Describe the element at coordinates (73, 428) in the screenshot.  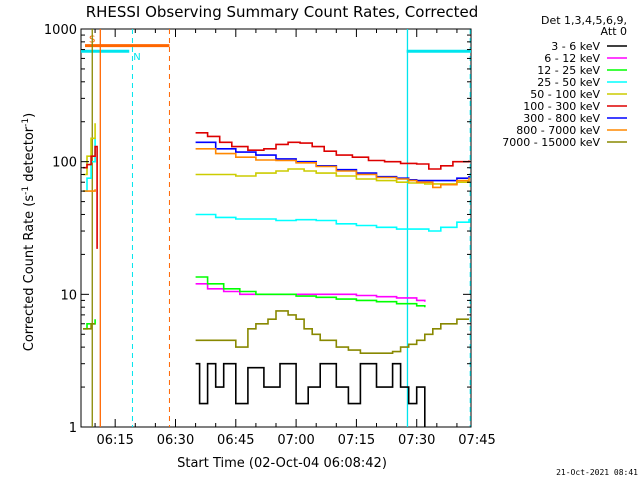
I see `y-tick-label: 1` at that location.